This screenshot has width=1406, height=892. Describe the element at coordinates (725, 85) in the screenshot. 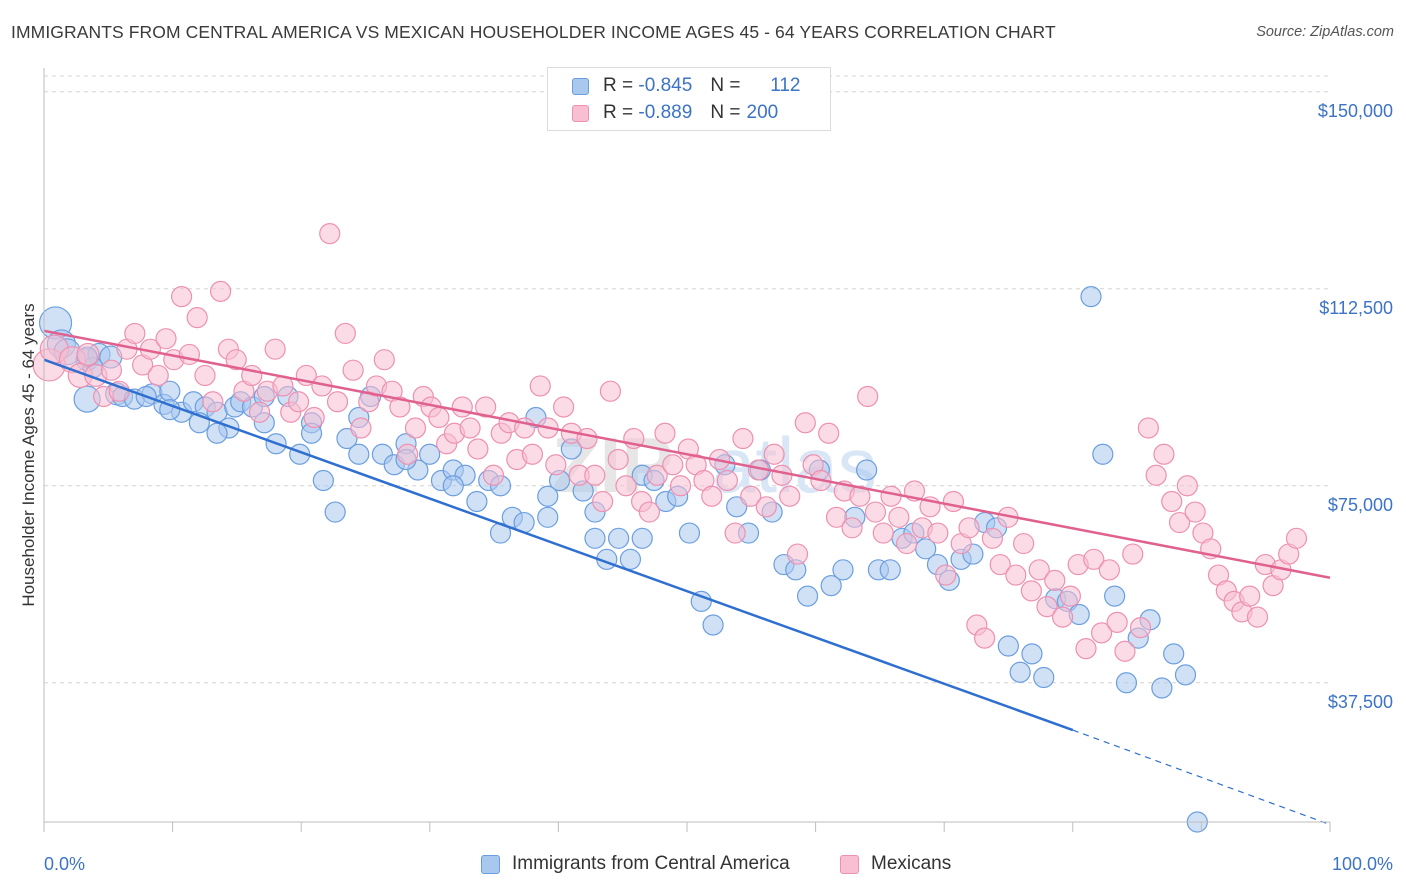

I see `legend-n-label: N =` at that location.